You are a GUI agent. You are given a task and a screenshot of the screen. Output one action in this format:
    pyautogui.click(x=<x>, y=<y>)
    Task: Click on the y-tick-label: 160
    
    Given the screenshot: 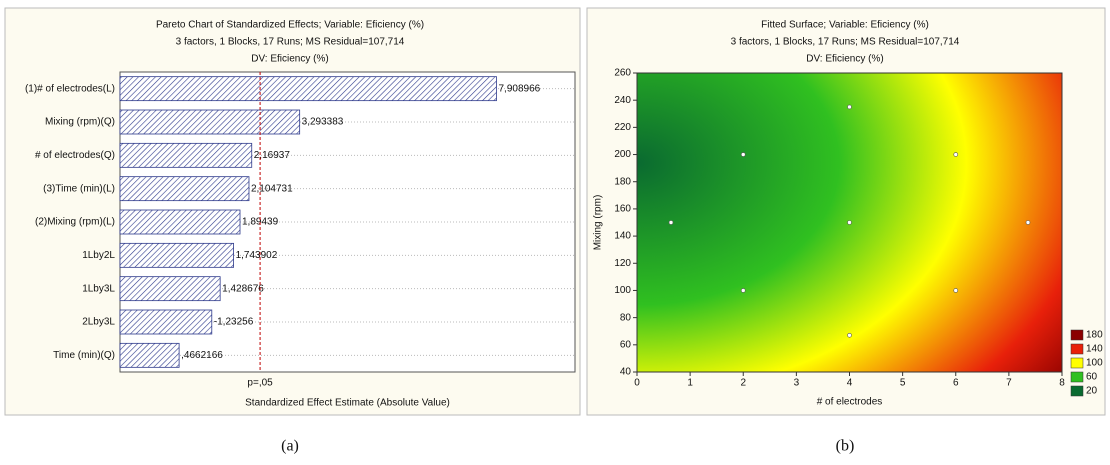 What is the action you would take?
    pyautogui.click(x=622, y=209)
    